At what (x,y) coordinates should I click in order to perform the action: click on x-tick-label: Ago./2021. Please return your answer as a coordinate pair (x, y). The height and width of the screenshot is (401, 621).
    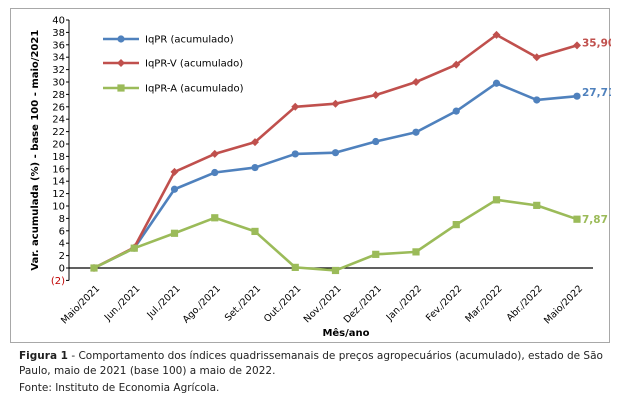
    Looking at the image, I should click on (202, 304).